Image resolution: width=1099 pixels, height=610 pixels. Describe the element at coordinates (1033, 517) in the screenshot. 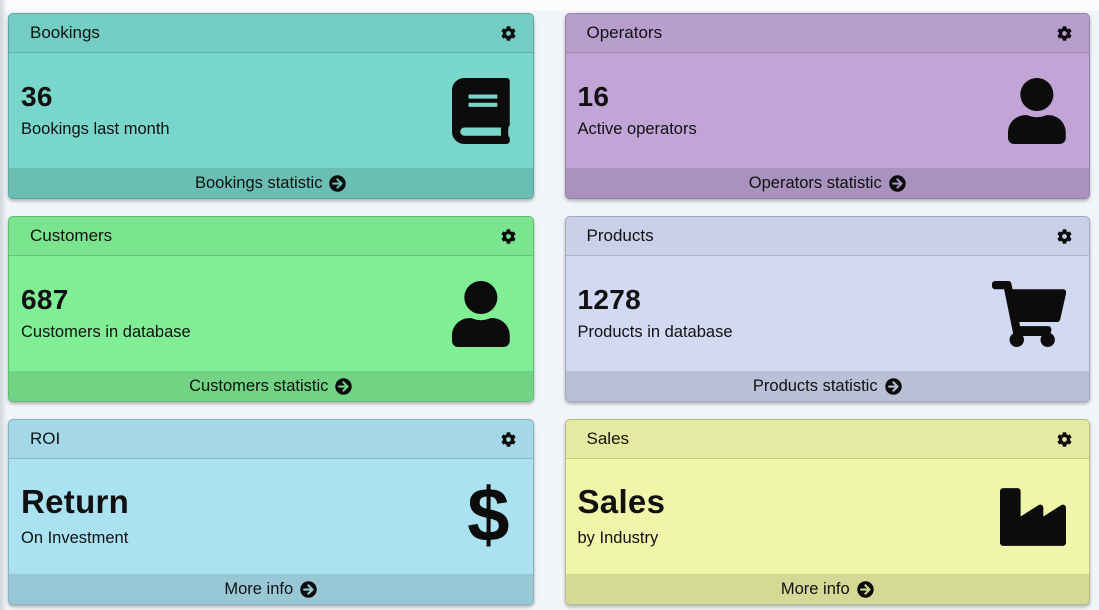

I see `industry-icon` at that location.